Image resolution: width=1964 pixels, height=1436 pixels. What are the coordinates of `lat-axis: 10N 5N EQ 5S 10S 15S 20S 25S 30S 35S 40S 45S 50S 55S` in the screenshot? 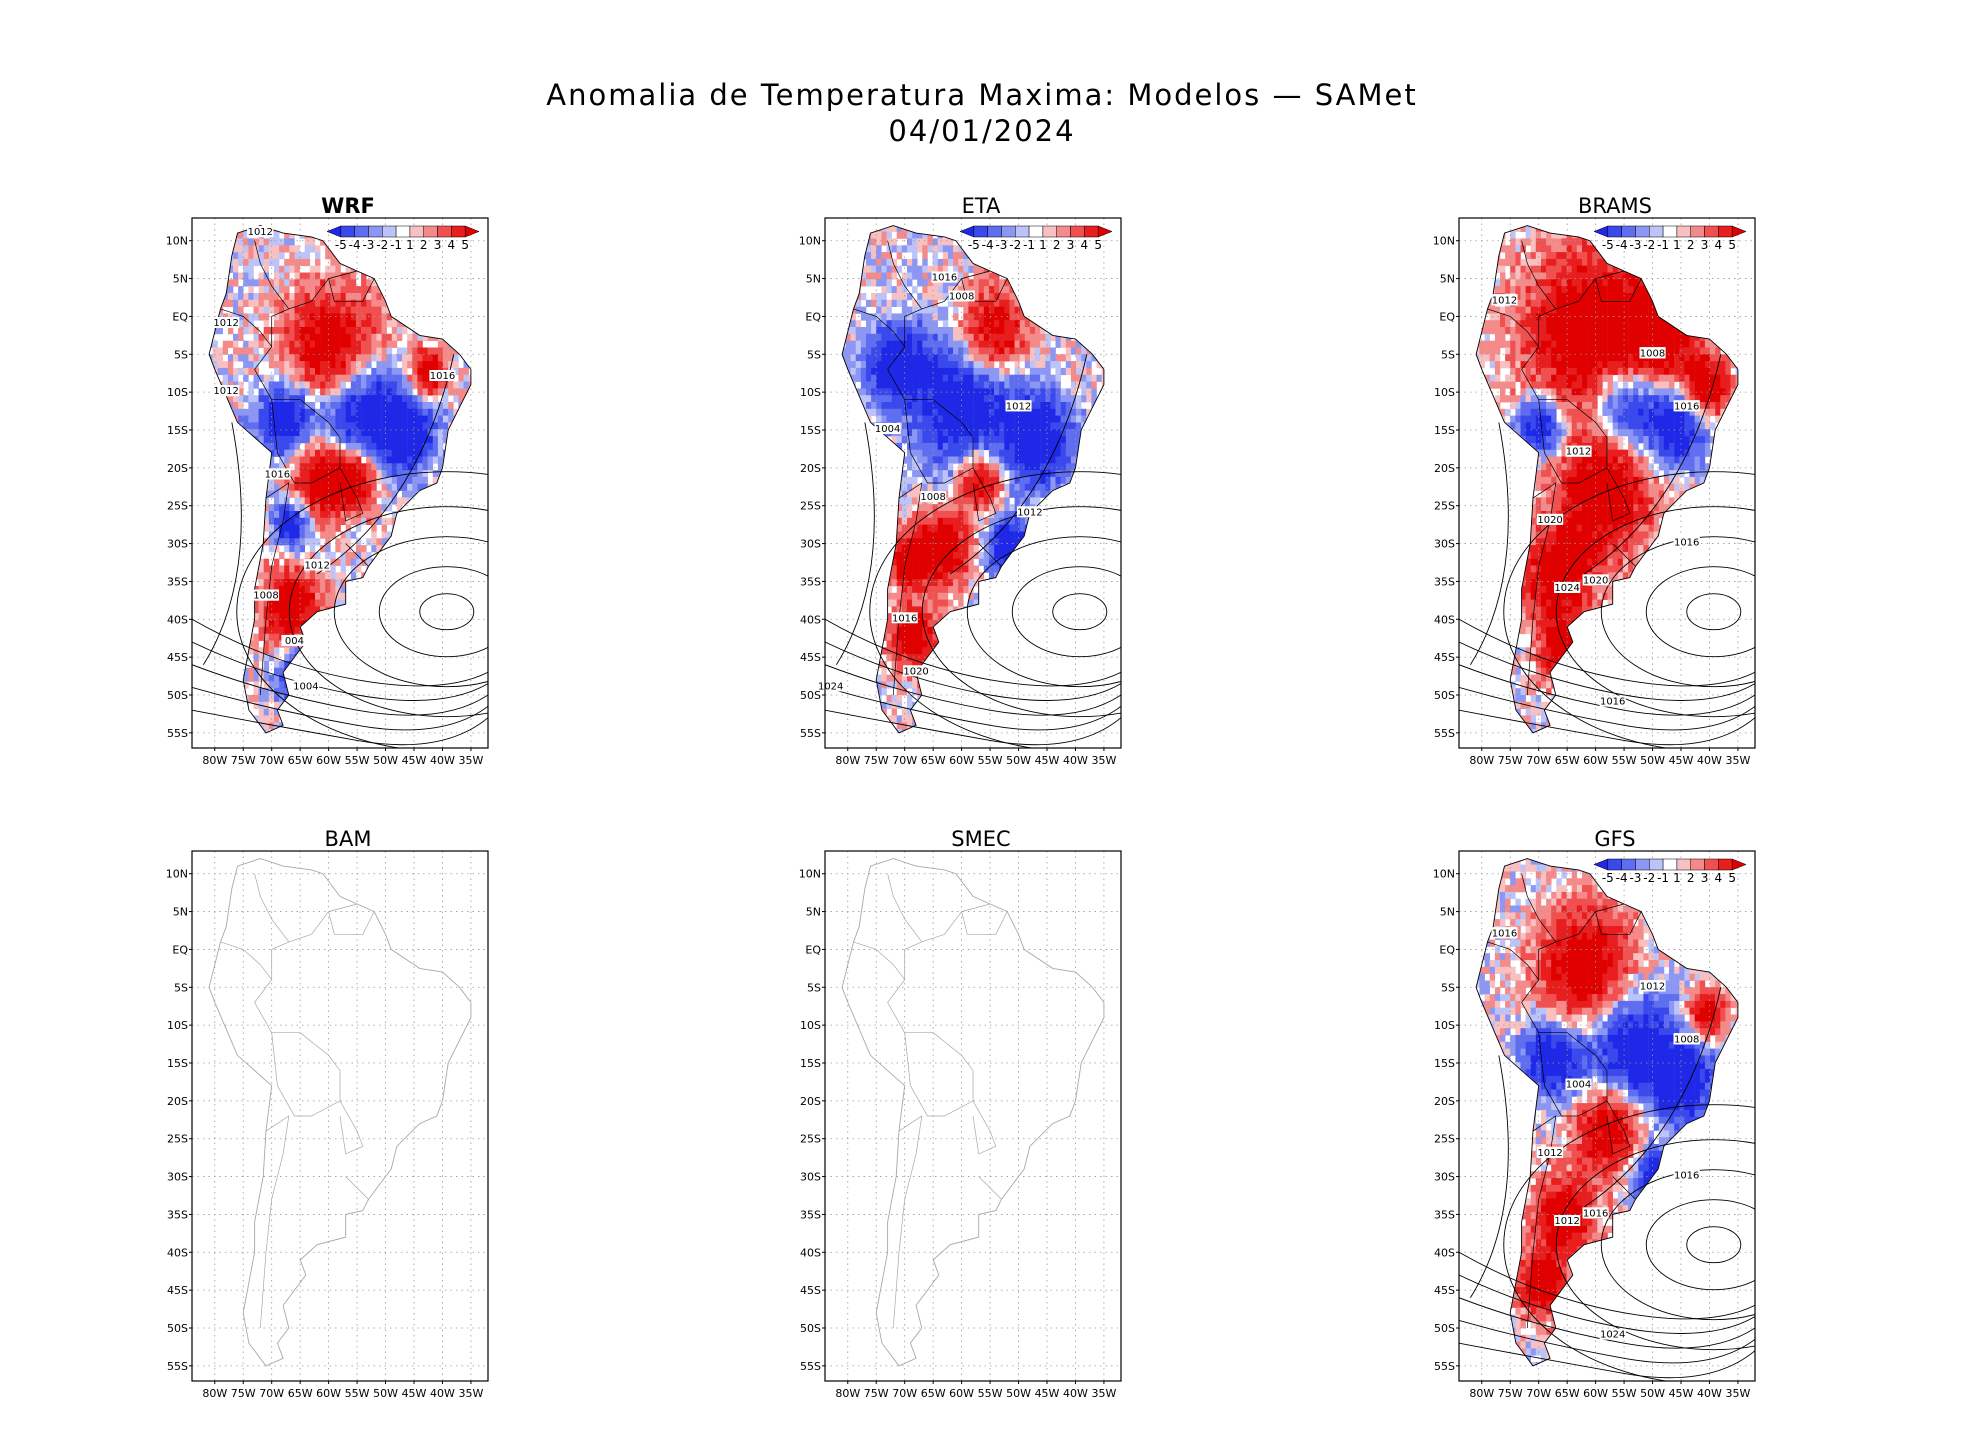 It's located at (179, 1120).